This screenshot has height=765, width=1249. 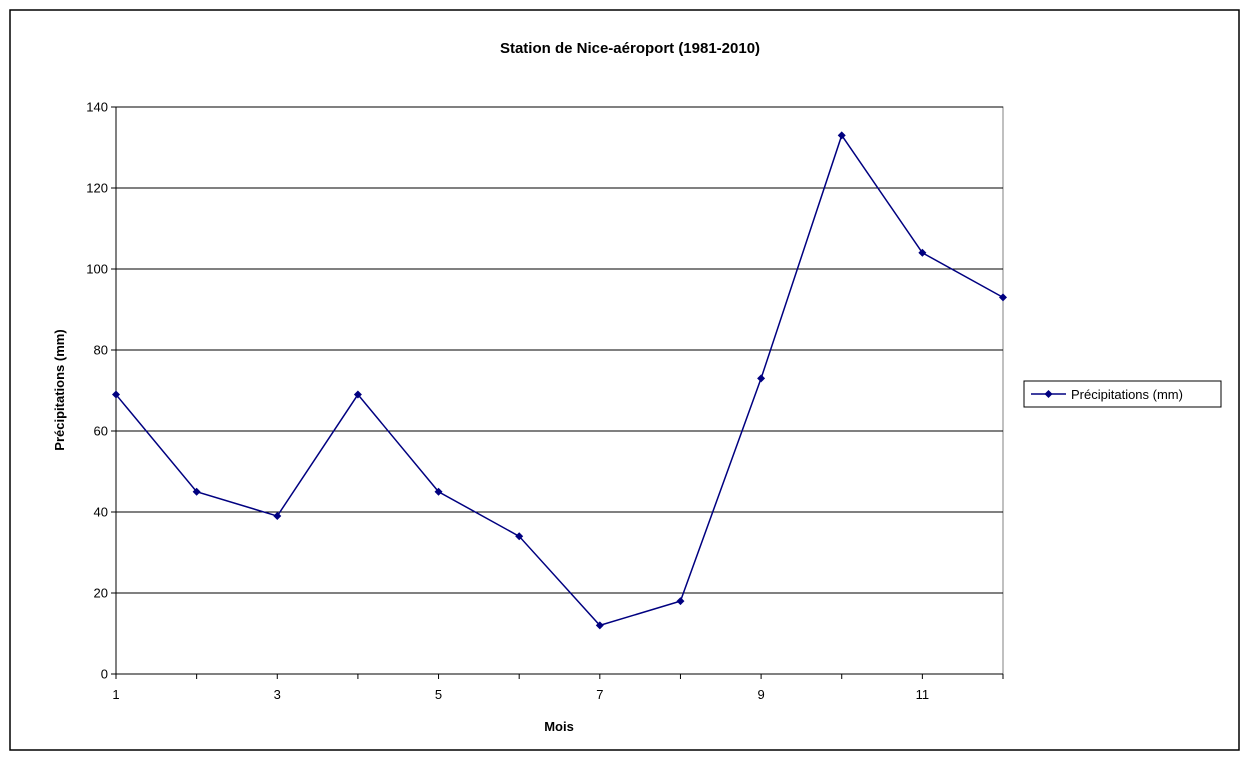 What do you see at coordinates (101, 512) in the screenshot?
I see `y-tick-label: 40` at bounding box center [101, 512].